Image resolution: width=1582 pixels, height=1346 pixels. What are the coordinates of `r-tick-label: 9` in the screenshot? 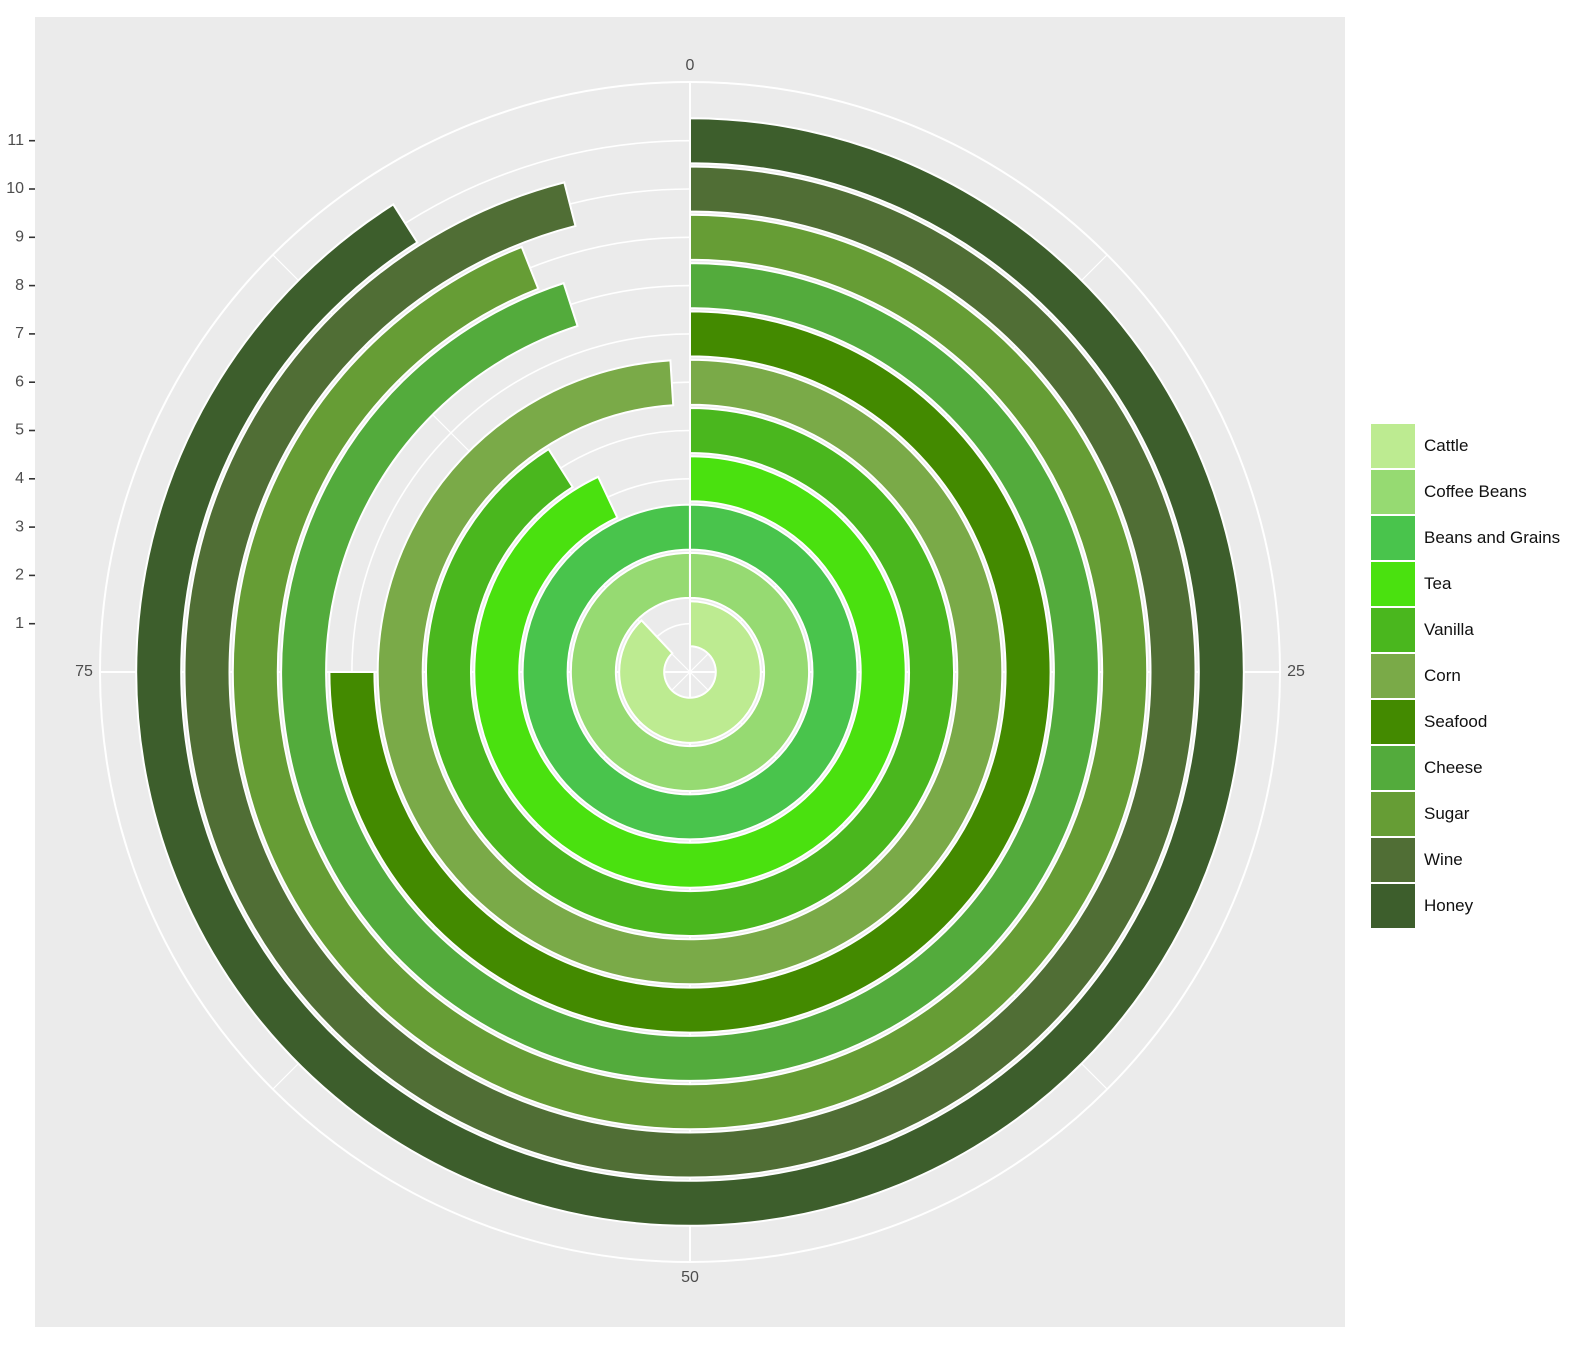 It's located at (19, 237).